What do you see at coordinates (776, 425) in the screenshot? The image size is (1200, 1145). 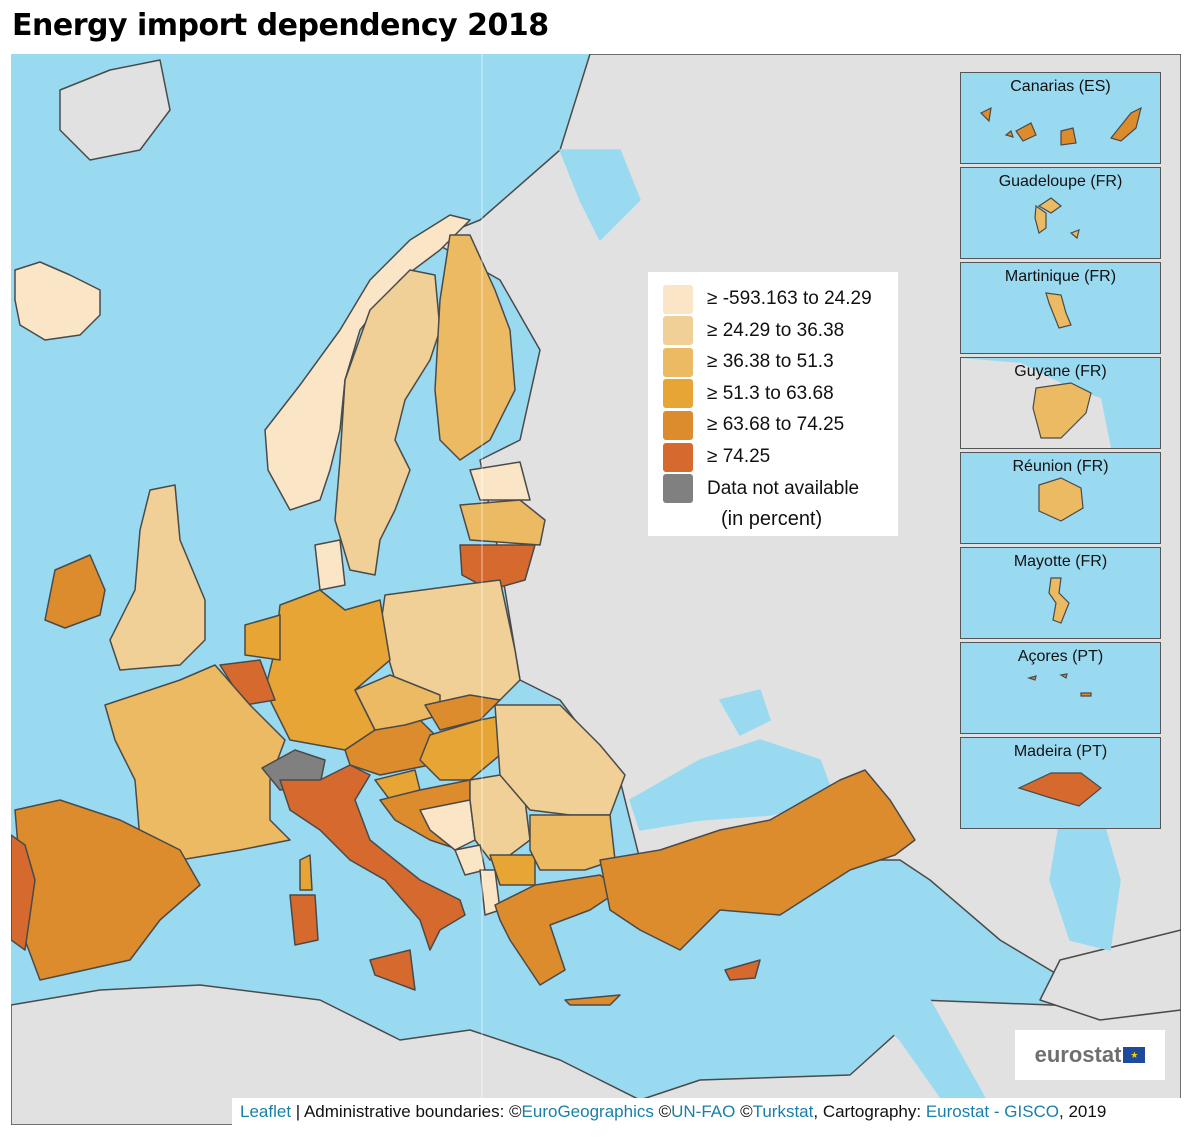 I see `legend-label: ≥ 63.68 to 74.25` at bounding box center [776, 425].